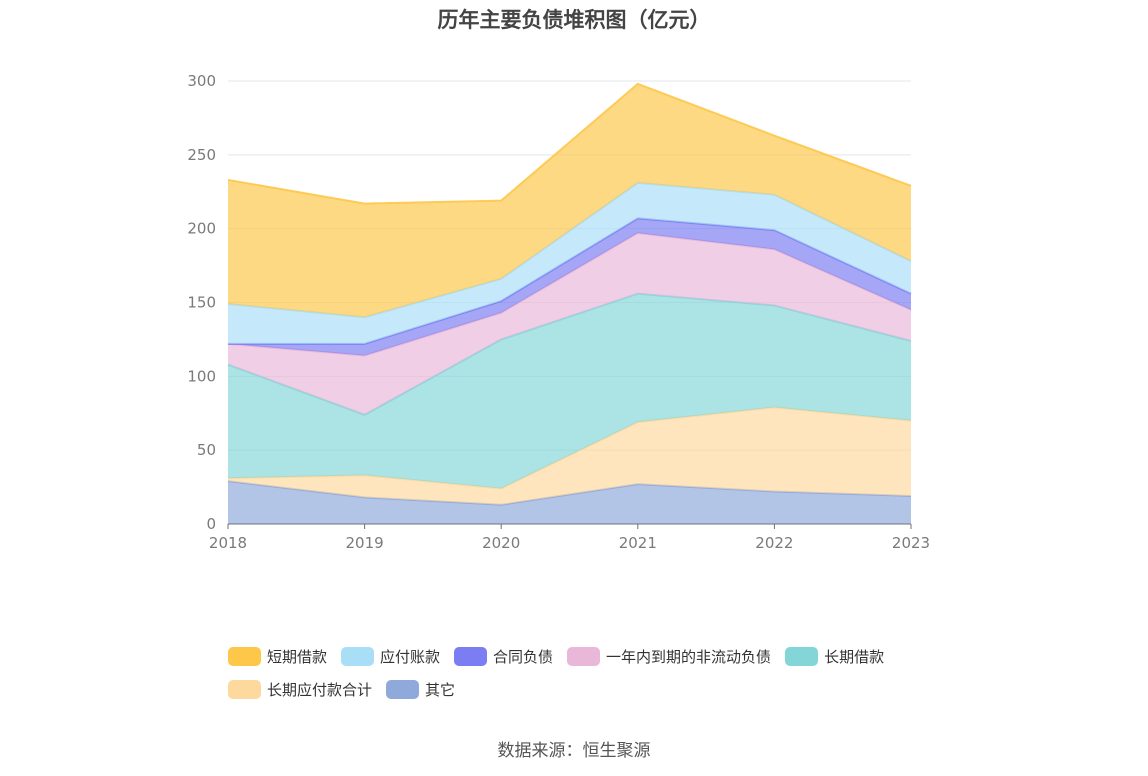  Describe the element at coordinates (638, 543) in the screenshot. I see `x-tick-label: 2021` at that location.